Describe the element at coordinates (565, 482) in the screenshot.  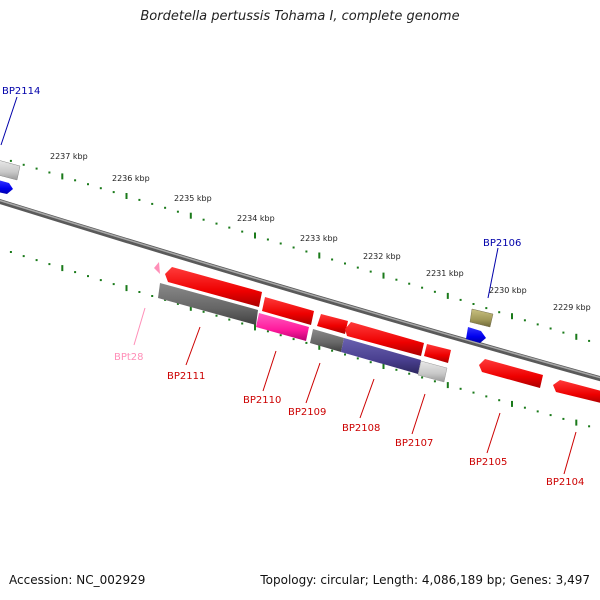
I see `gene-label-bp2104: BP2104` at that location.